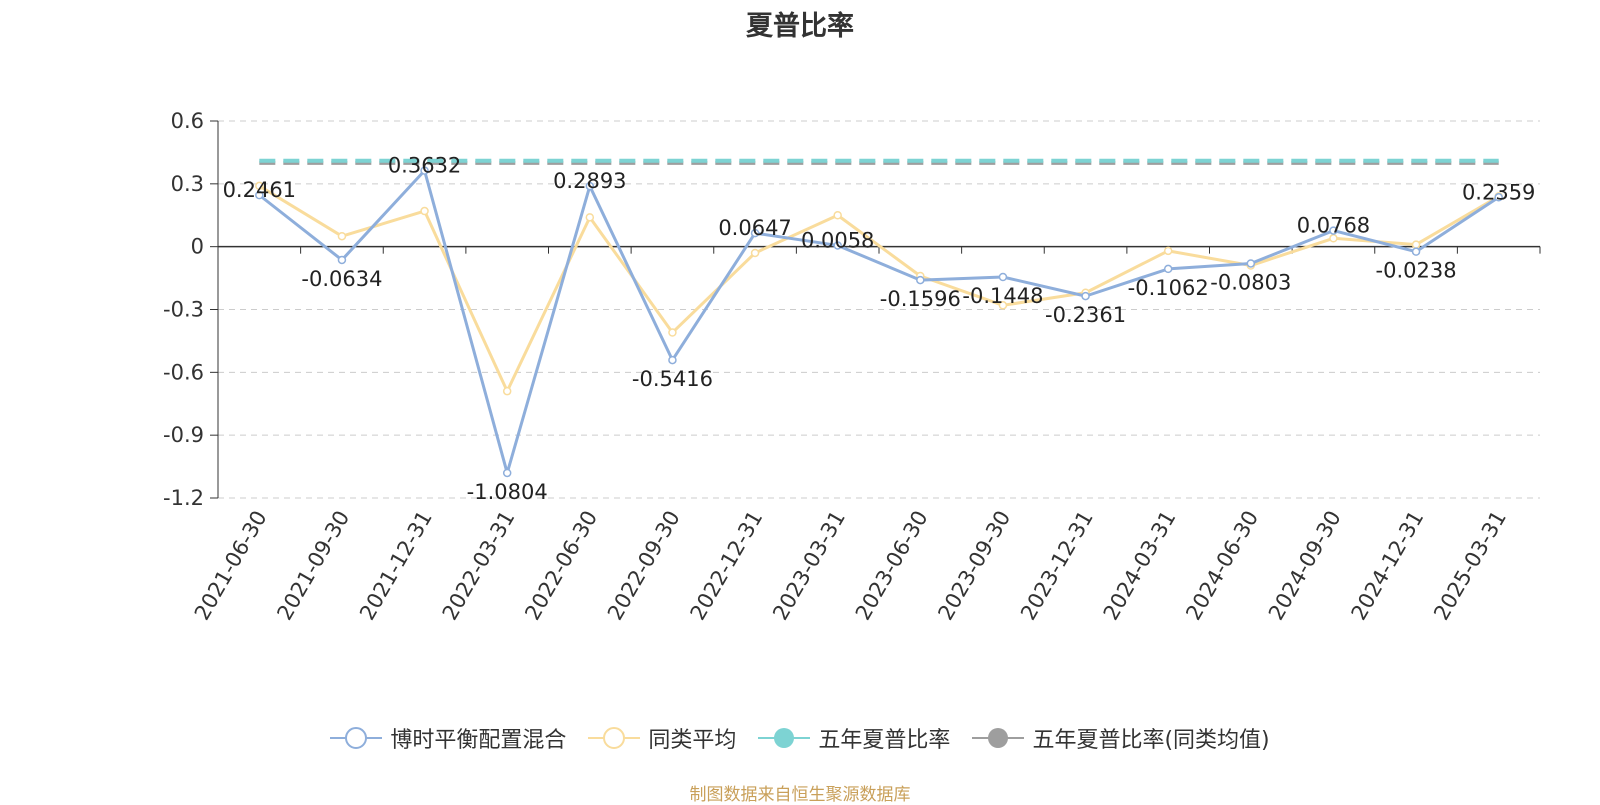 This screenshot has width=1600, height=805. What do you see at coordinates (1416, 271) in the screenshot?
I see `data-label: -0.0238` at bounding box center [1416, 271].